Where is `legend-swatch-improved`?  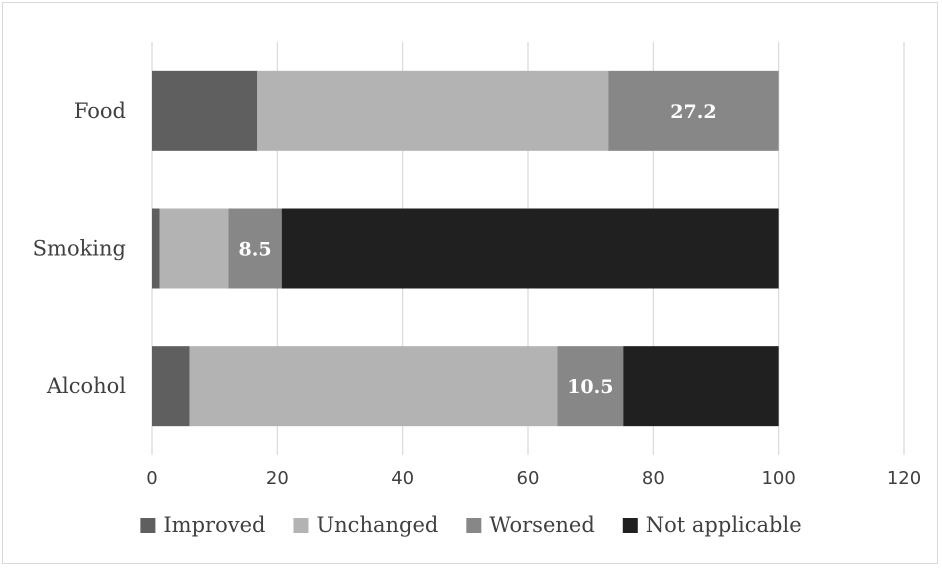
legend-swatch-improved is located at coordinates (148, 525).